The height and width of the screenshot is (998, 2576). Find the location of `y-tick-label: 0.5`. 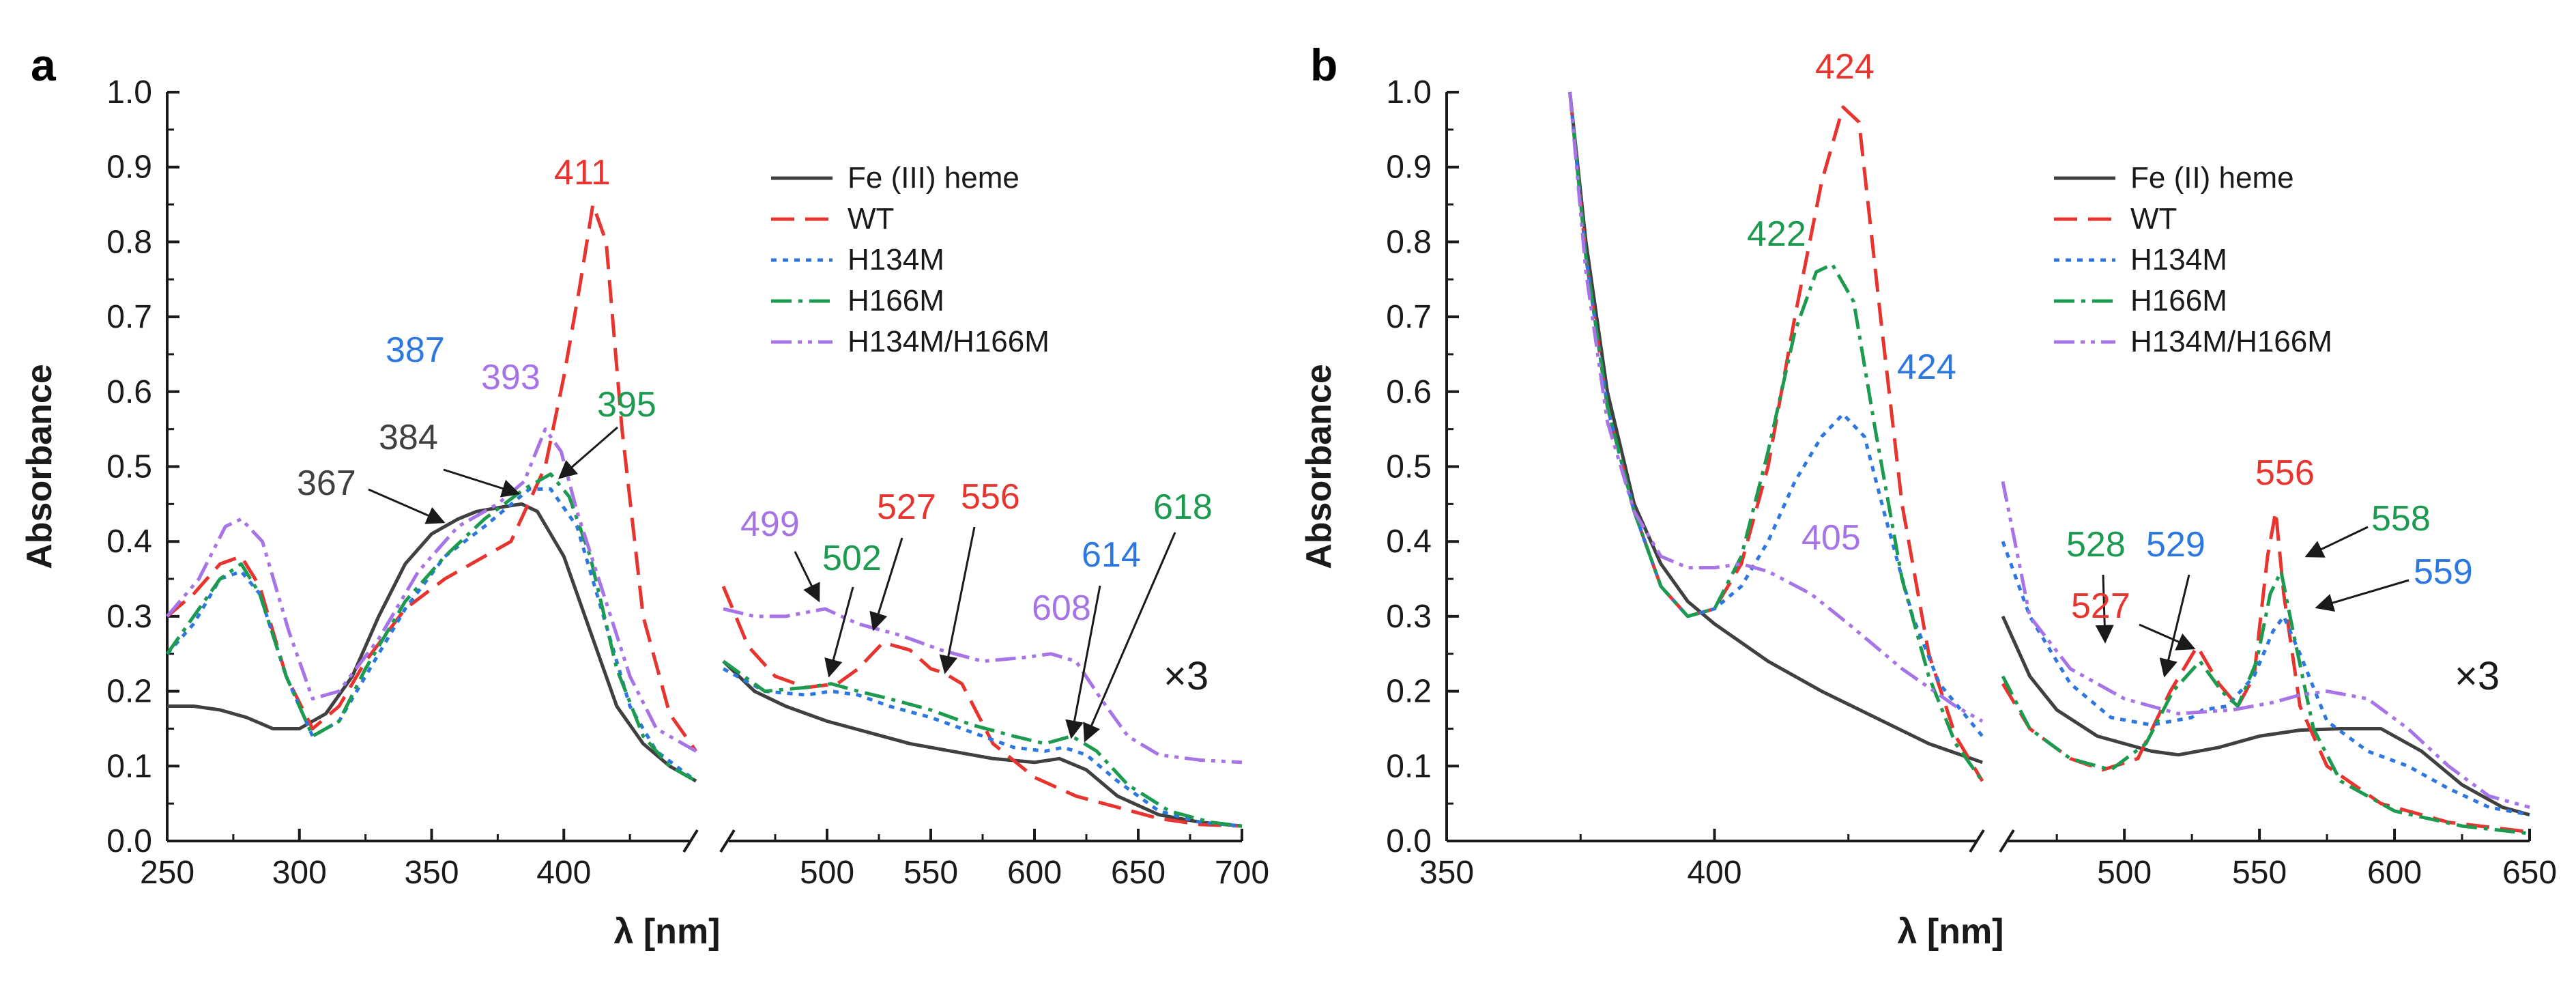

y-tick-label: 0.5 is located at coordinates (129, 467).